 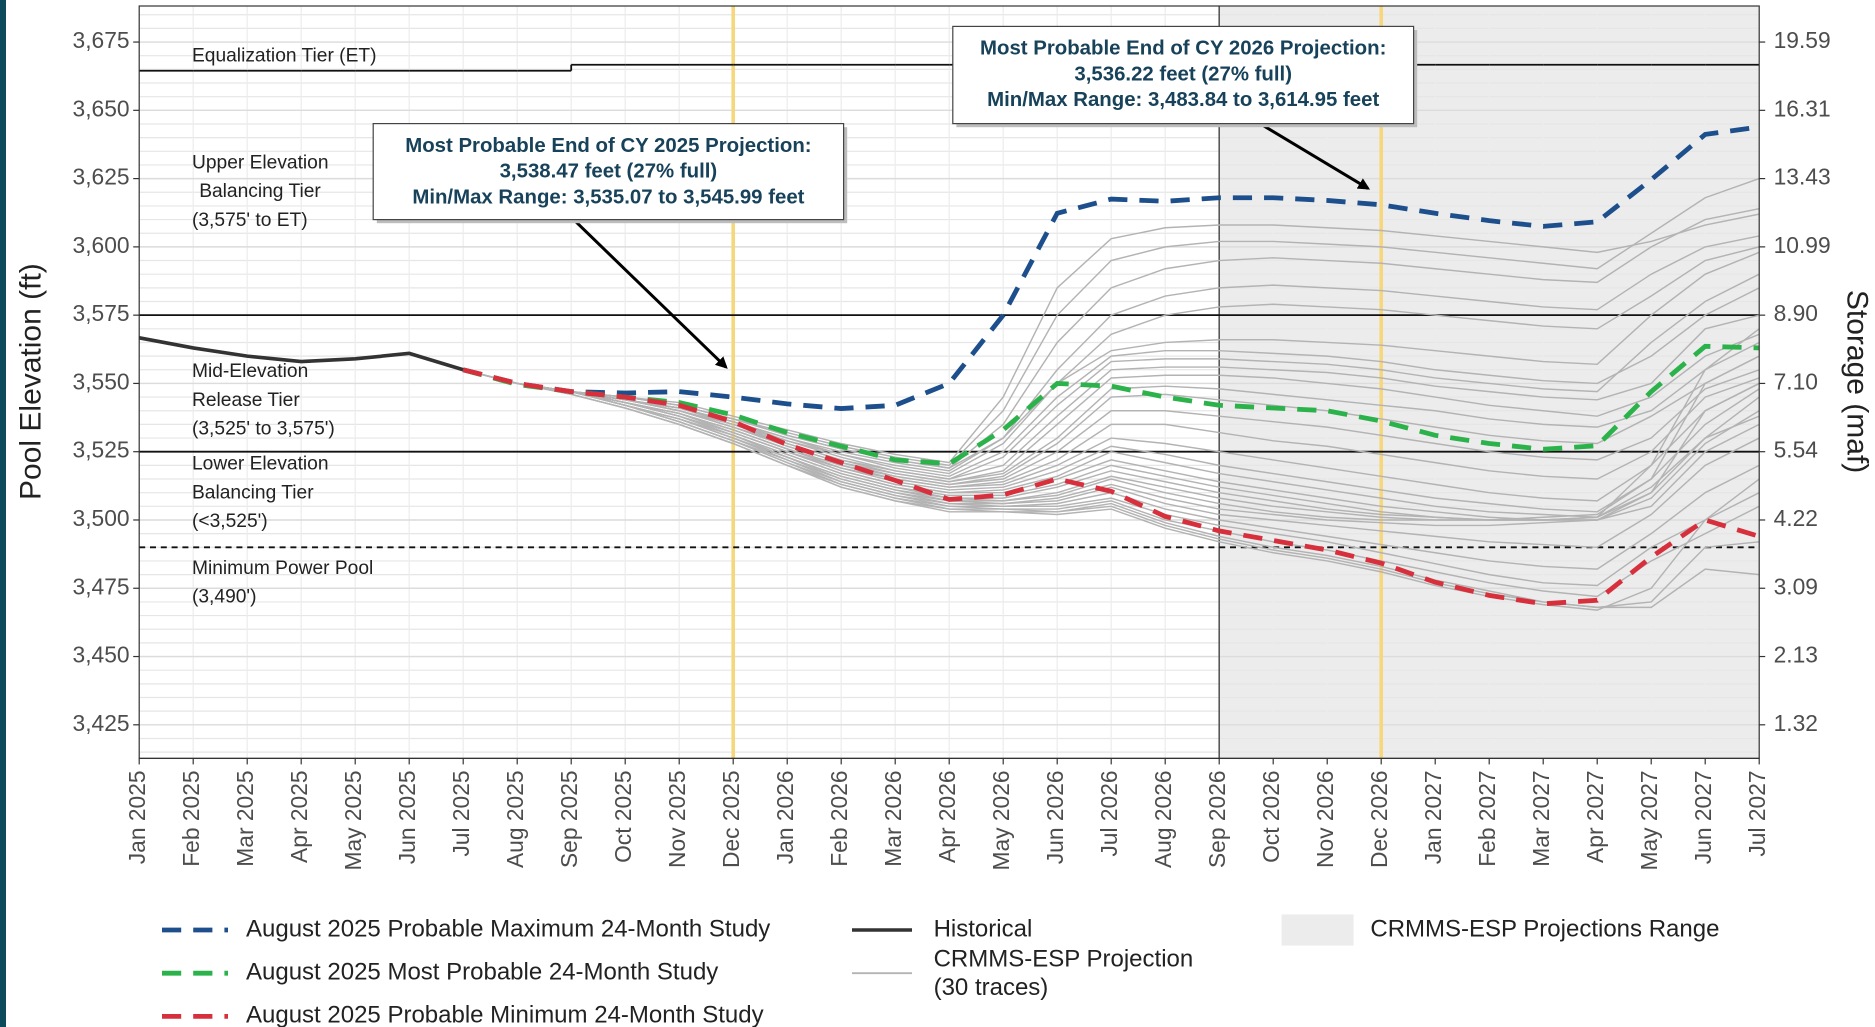 I want to click on x-tick-label: Aug 2026, so click(x=1163, y=819).